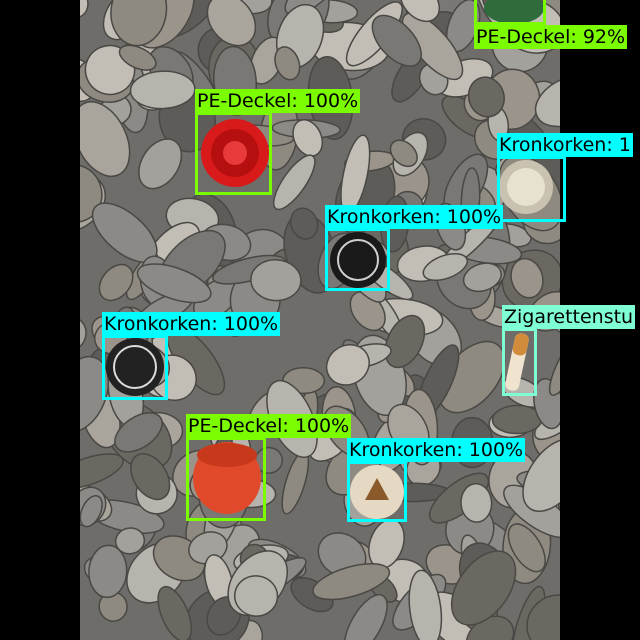  What do you see at coordinates (569, 317) in the screenshot?
I see `detection-label-zigarettenstummel: Zigarettenstu` at bounding box center [569, 317].